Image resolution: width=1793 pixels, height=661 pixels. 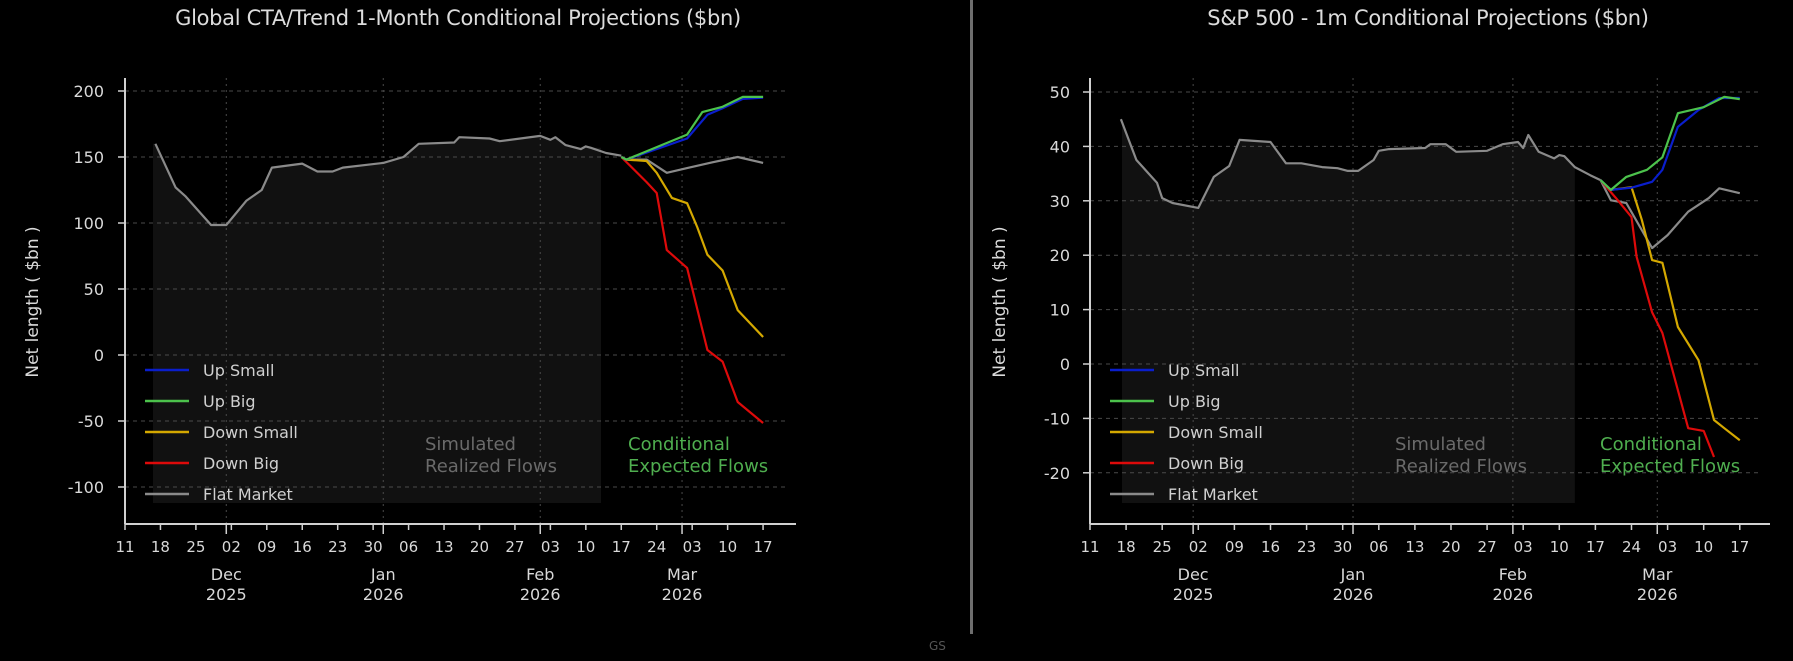 What do you see at coordinates (1060, 201) in the screenshot?
I see `y-tick-label: 30` at bounding box center [1060, 201].